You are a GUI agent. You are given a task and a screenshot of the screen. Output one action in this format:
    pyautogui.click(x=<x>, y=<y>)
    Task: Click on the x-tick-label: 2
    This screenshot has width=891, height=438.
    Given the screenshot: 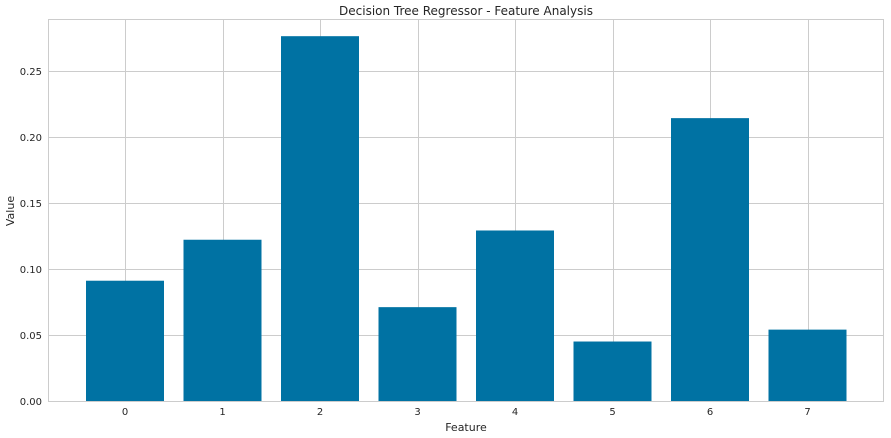 What is the action you would take?
    pyautogui.click(x=320, y=412)
    